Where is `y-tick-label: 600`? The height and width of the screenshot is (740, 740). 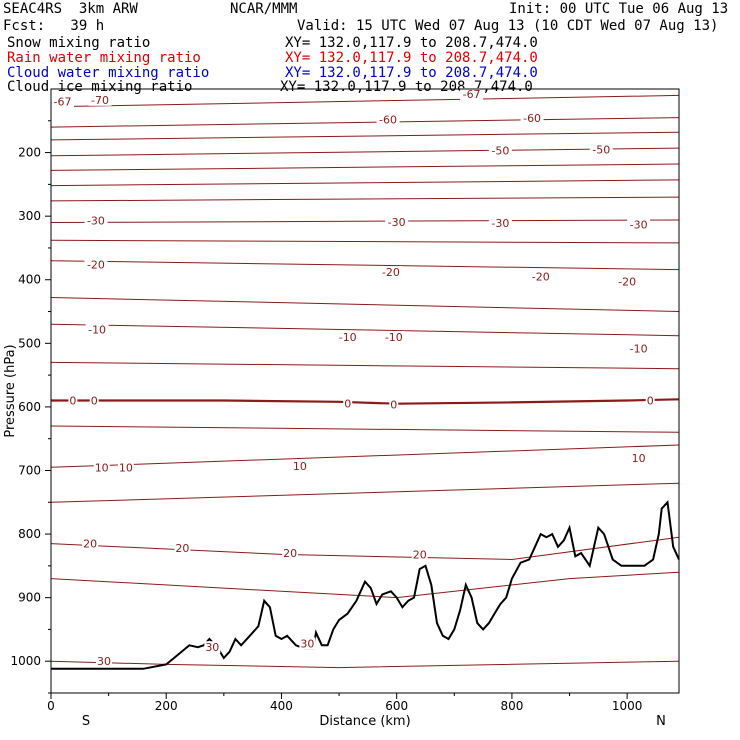 y-tick-label: 600 is located at coordinates (29, 407).